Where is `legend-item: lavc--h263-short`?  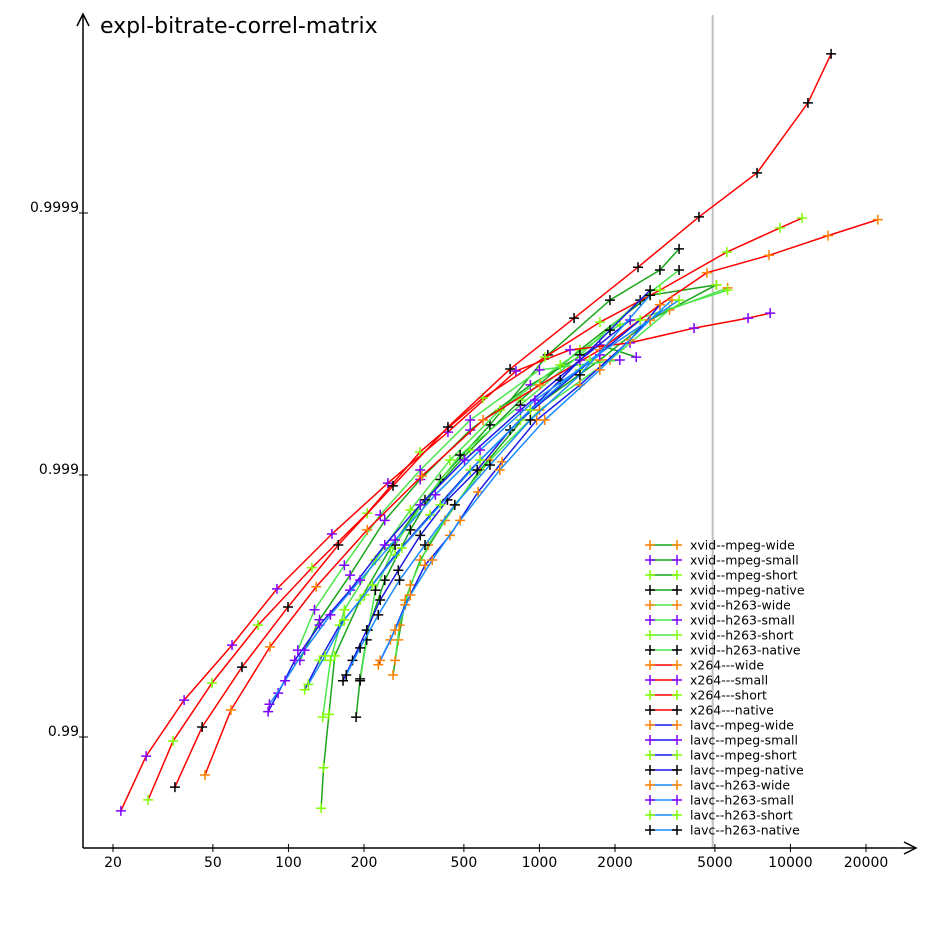 legend-item: lavc--h263-short is located at coordinates (719, 815).